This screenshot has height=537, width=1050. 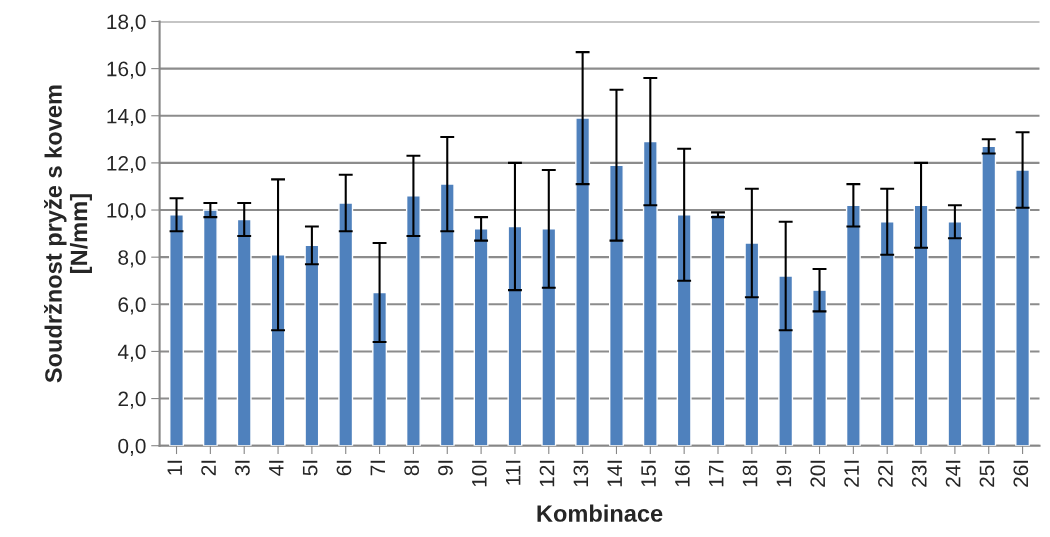 What do you see at coordinates (126, 117) in the screenshot?
I see `y-tick-label: 14,0` at bounding box center [126, 117].